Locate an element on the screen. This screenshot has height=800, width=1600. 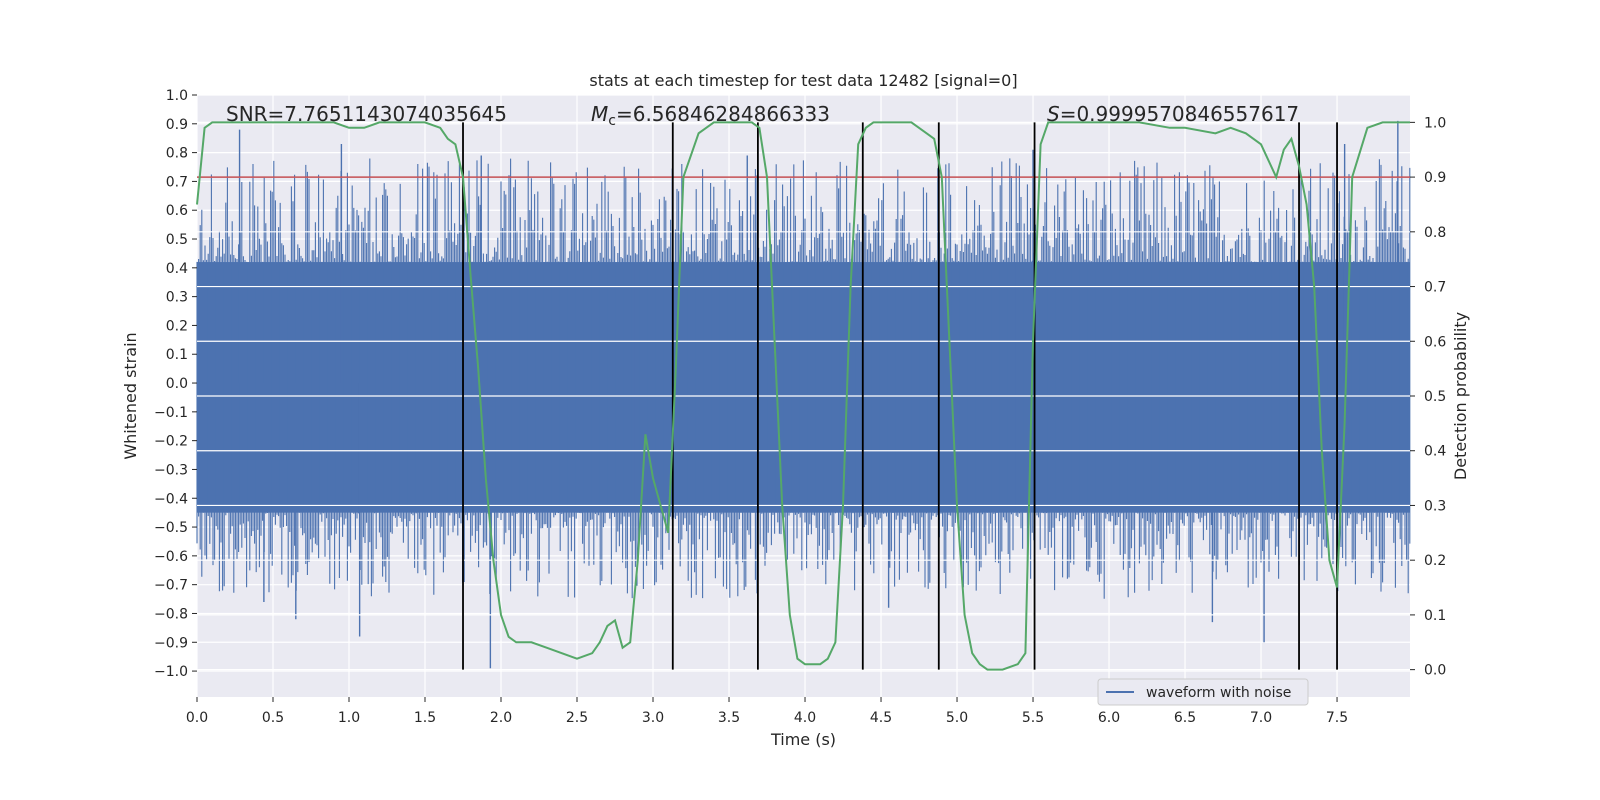
x-tick-label: 5.5 is located at coordinates (1033, 718).